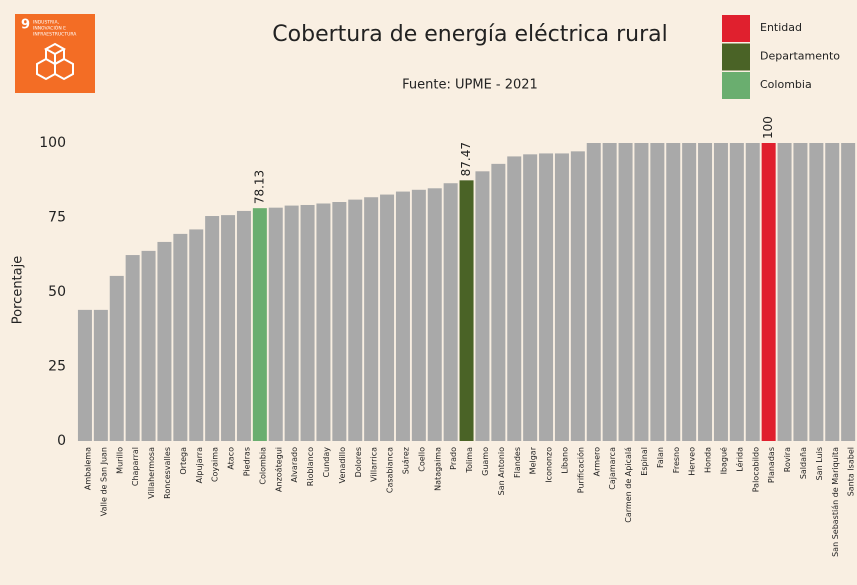  What do you see at coordinates (692, 461) in the screenshot?
I see `x-tick-label: Herveo` at bounding box center [692, 461].